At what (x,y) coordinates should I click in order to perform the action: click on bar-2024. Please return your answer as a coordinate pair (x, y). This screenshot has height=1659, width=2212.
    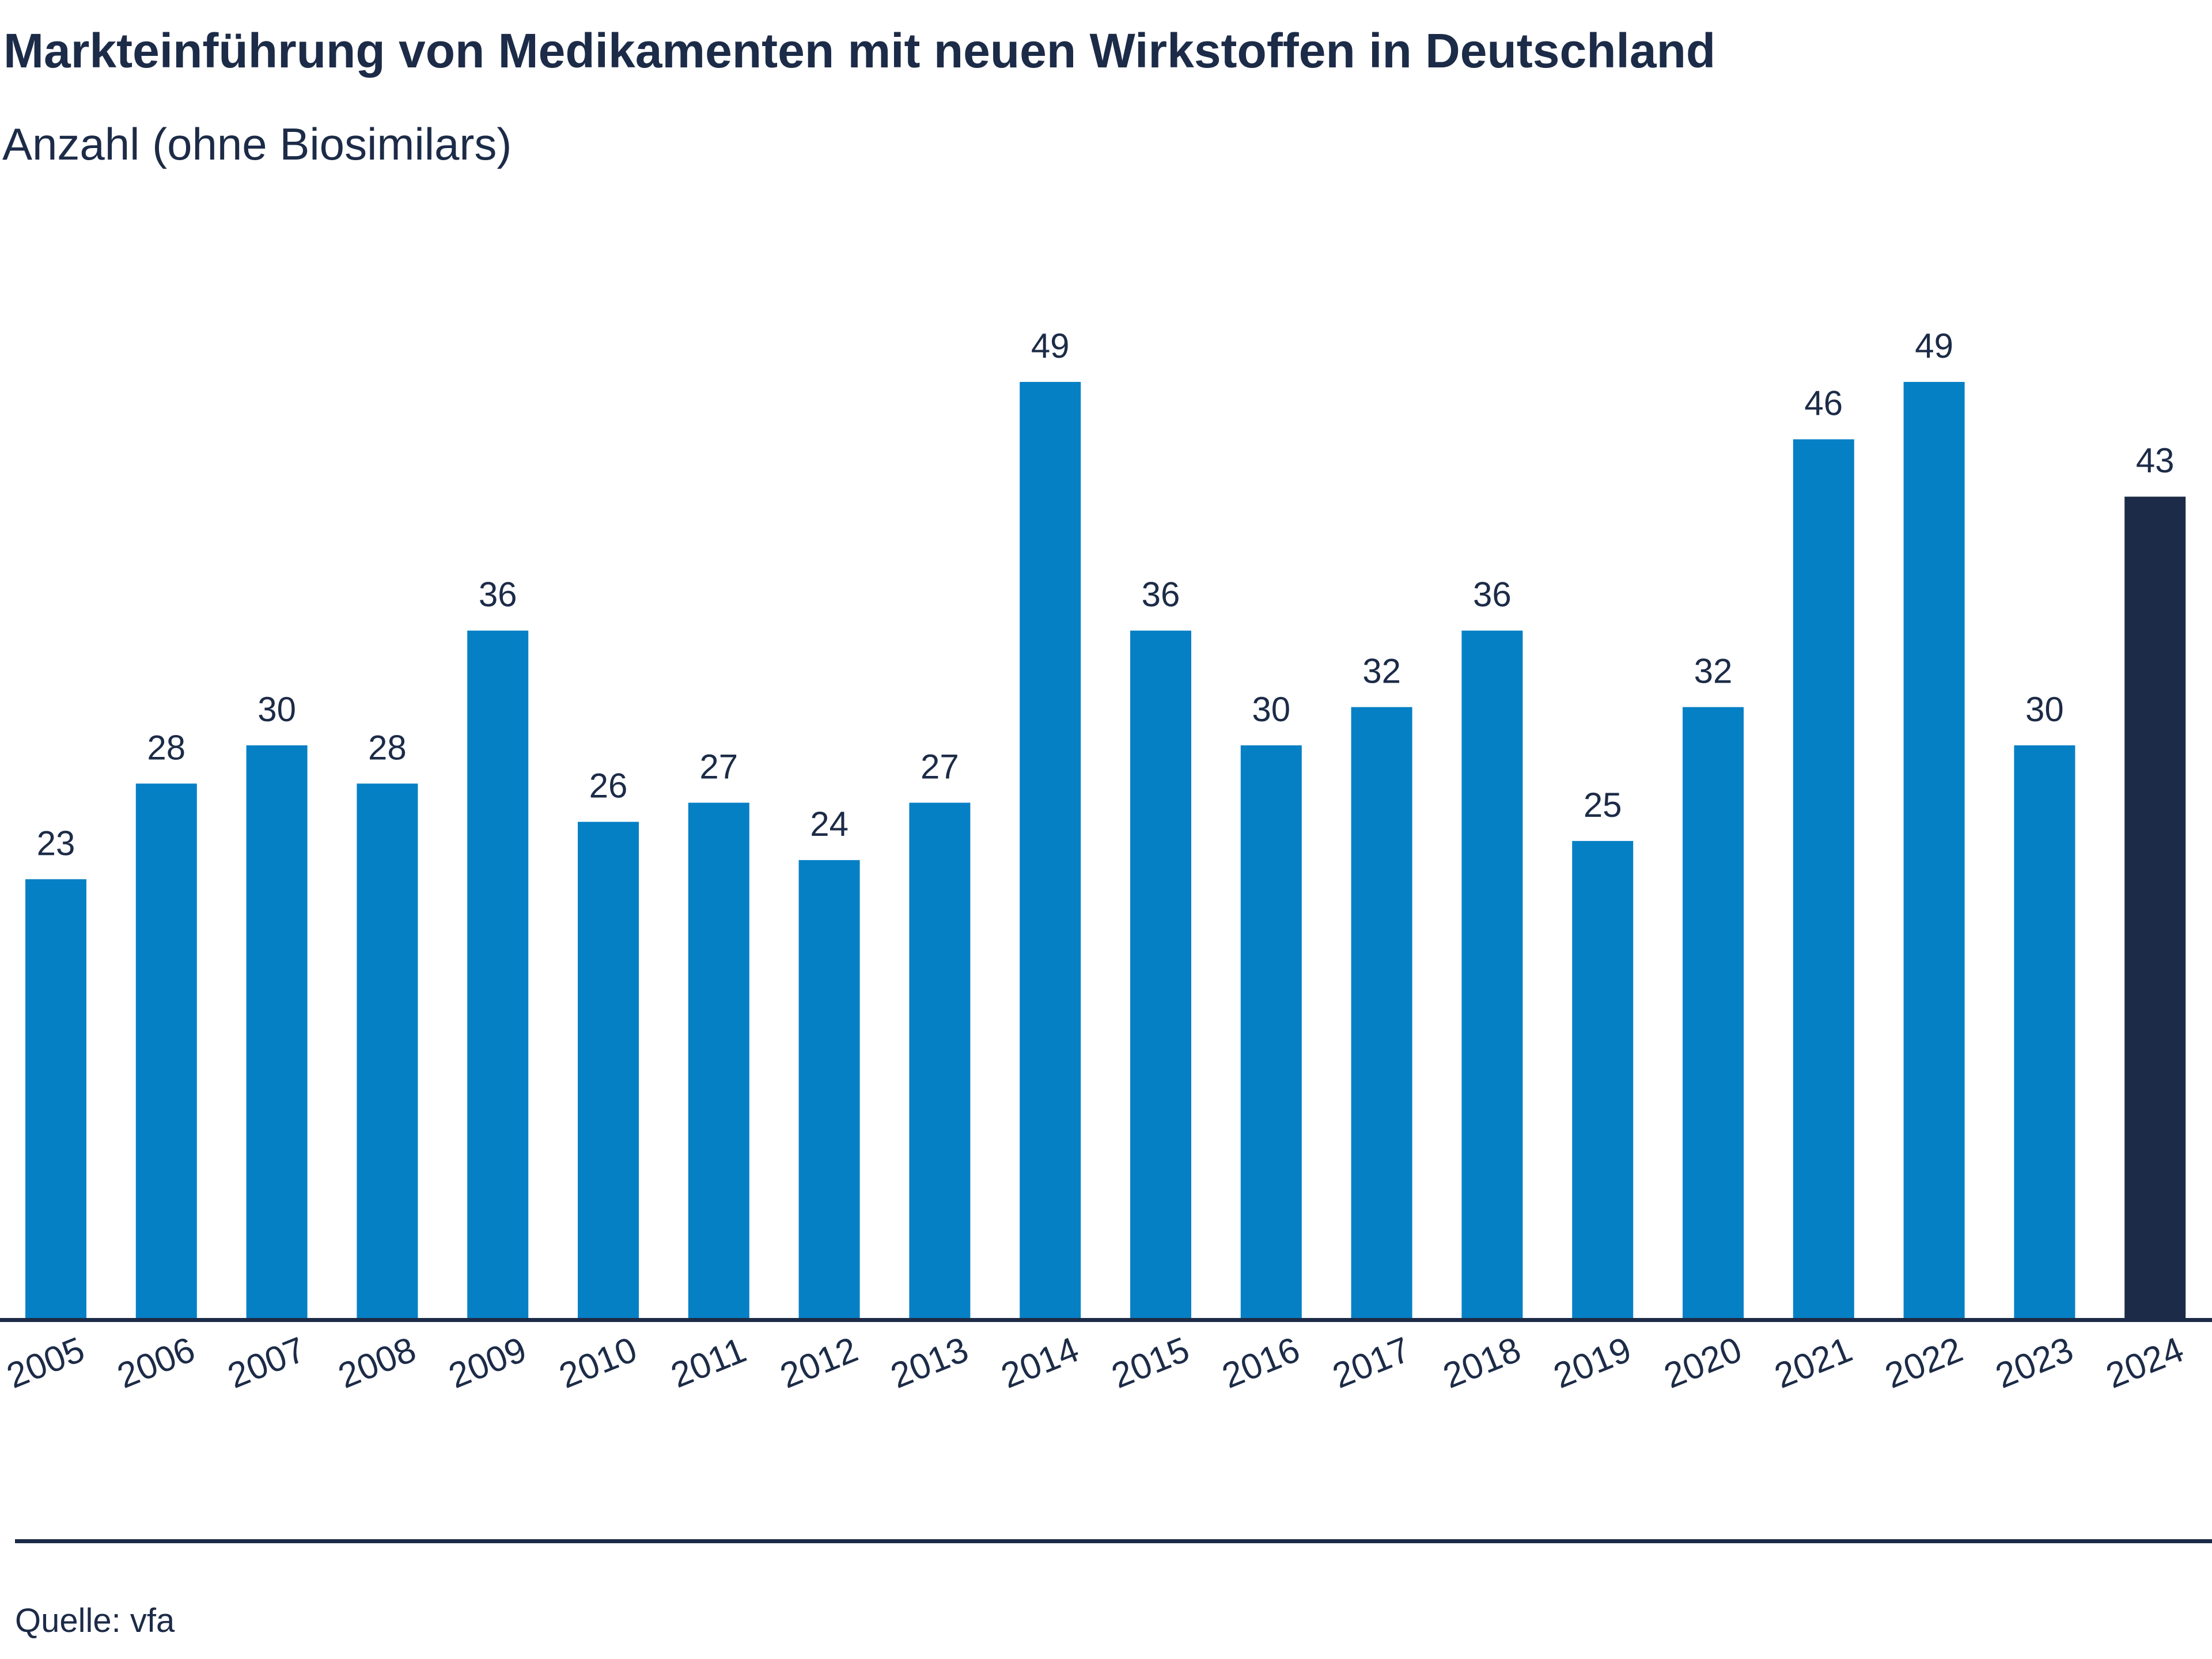
    Looking at the image, I should click on (2155, 908).